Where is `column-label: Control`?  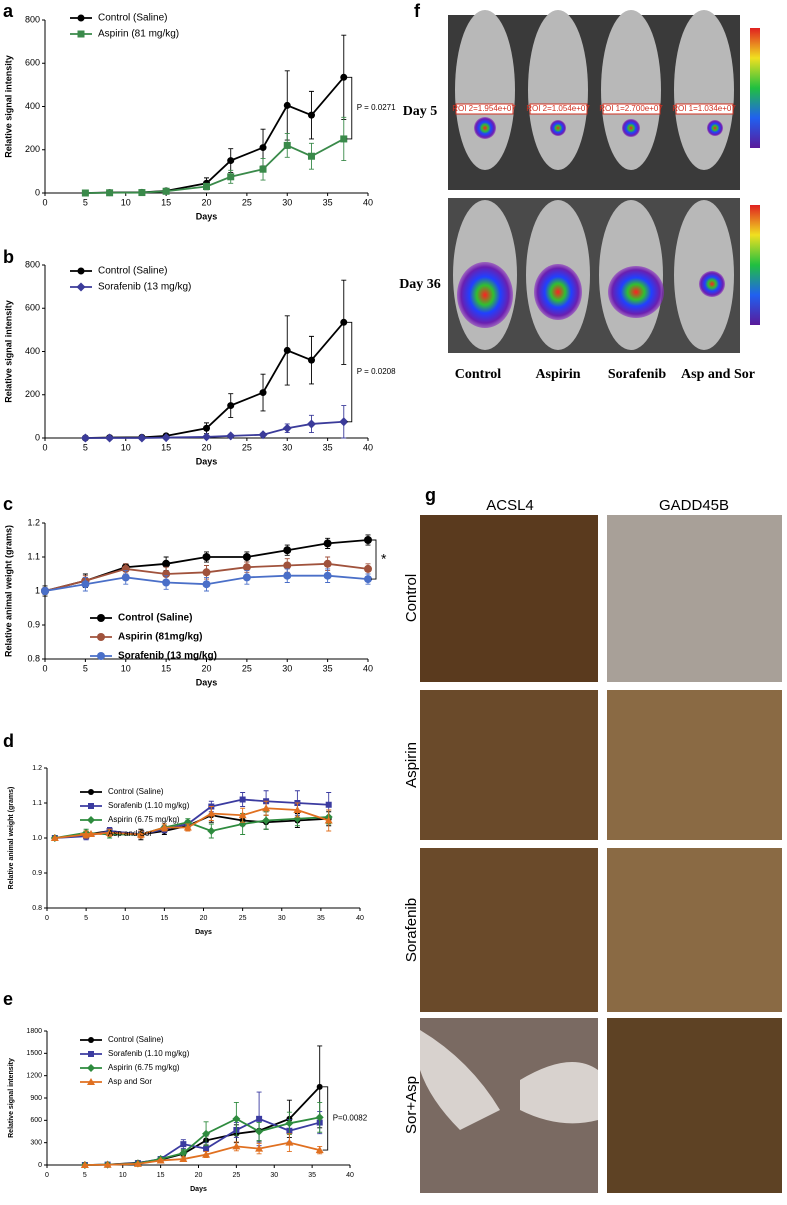
column-label: Control is located at coordinates (478, 374).